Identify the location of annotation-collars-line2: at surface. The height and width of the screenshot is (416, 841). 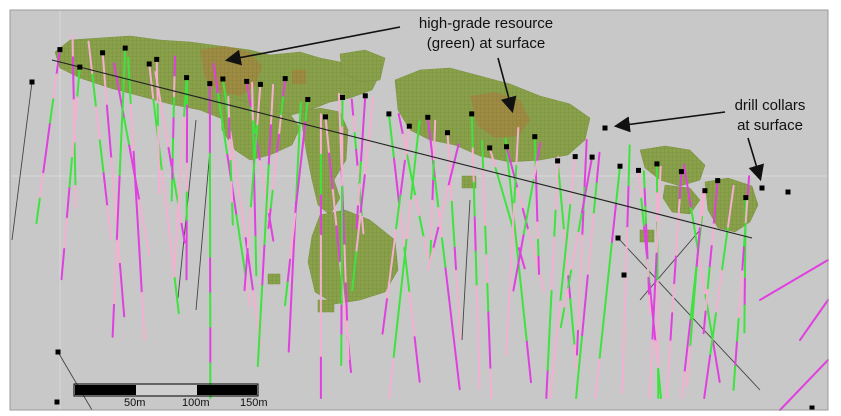
(770, 126).